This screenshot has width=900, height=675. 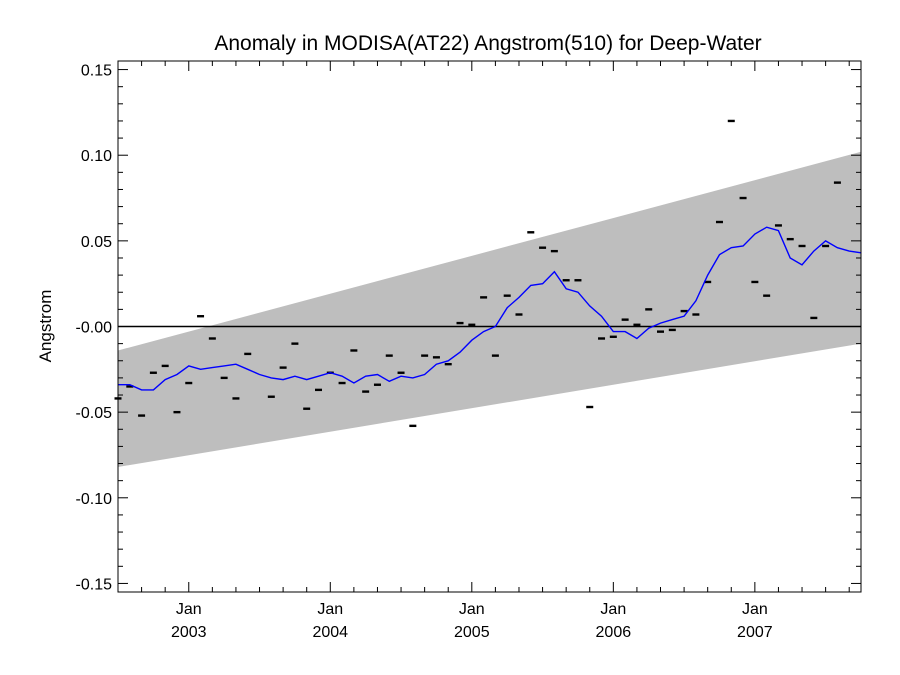 I want to click on y-tick-label: -0.05, so click(x=94, y=413).